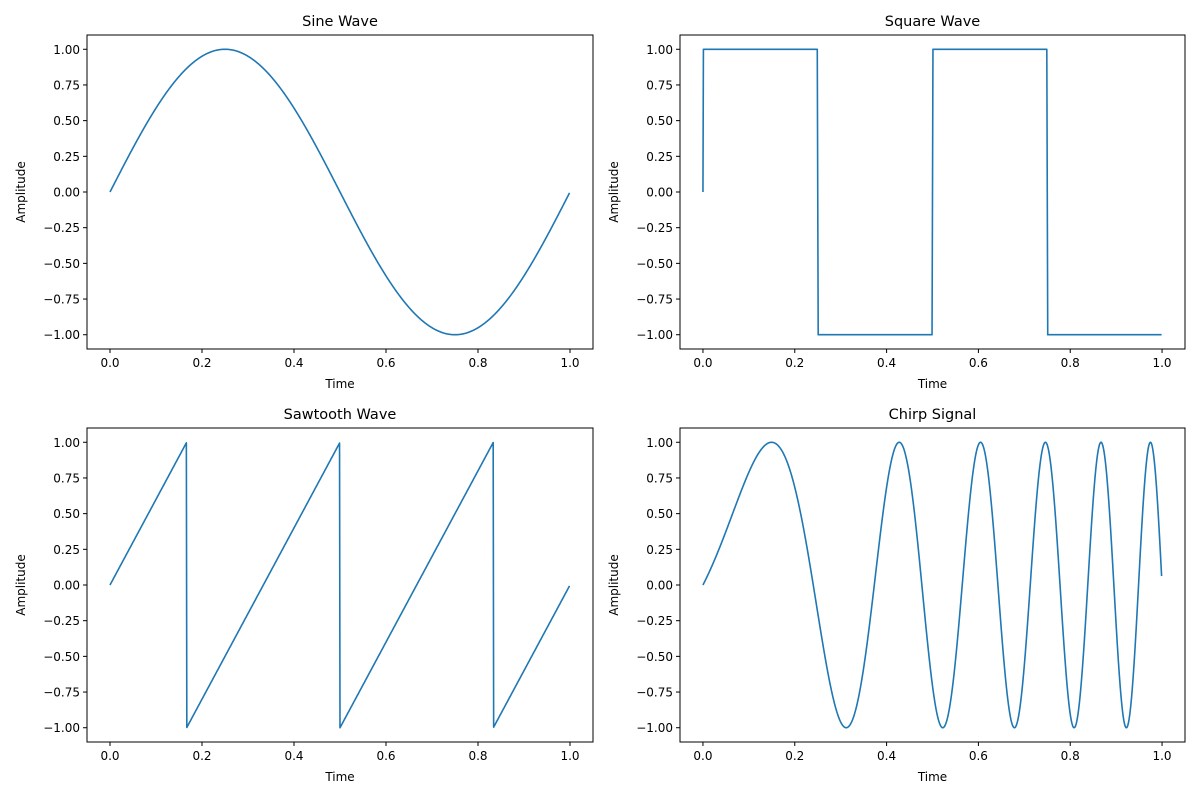 The width and height of the screenshot is (1200, 800). Describe the element at coordinates (340, 192) in the screenshot. I see `sine-series-line` at that location.